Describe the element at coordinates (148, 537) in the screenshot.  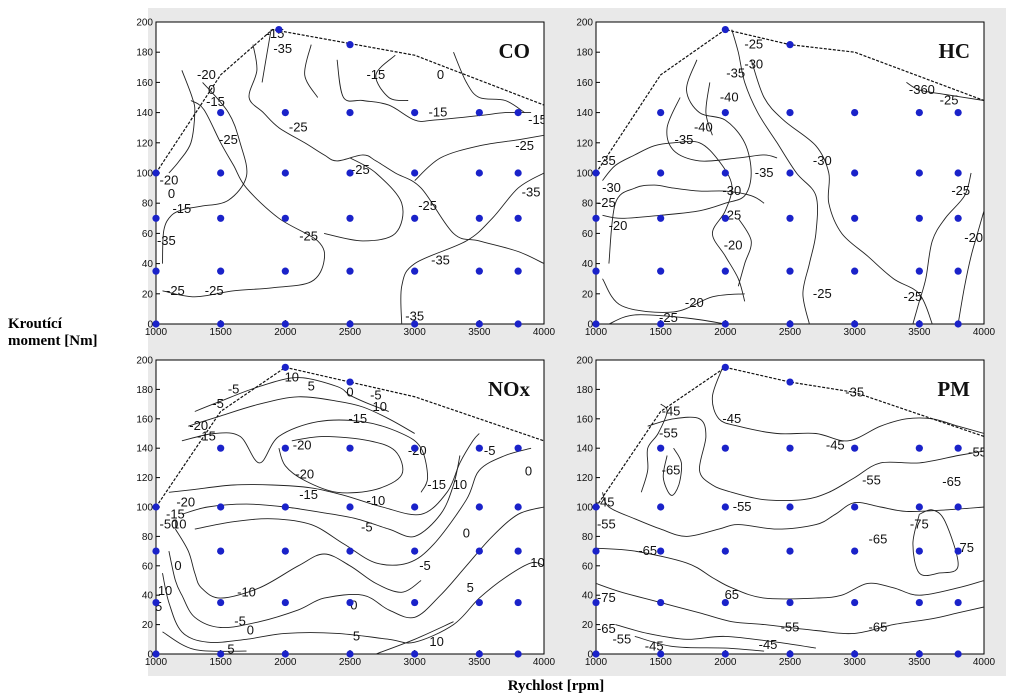
I see `nox-y-tick-label: 80` at that location.